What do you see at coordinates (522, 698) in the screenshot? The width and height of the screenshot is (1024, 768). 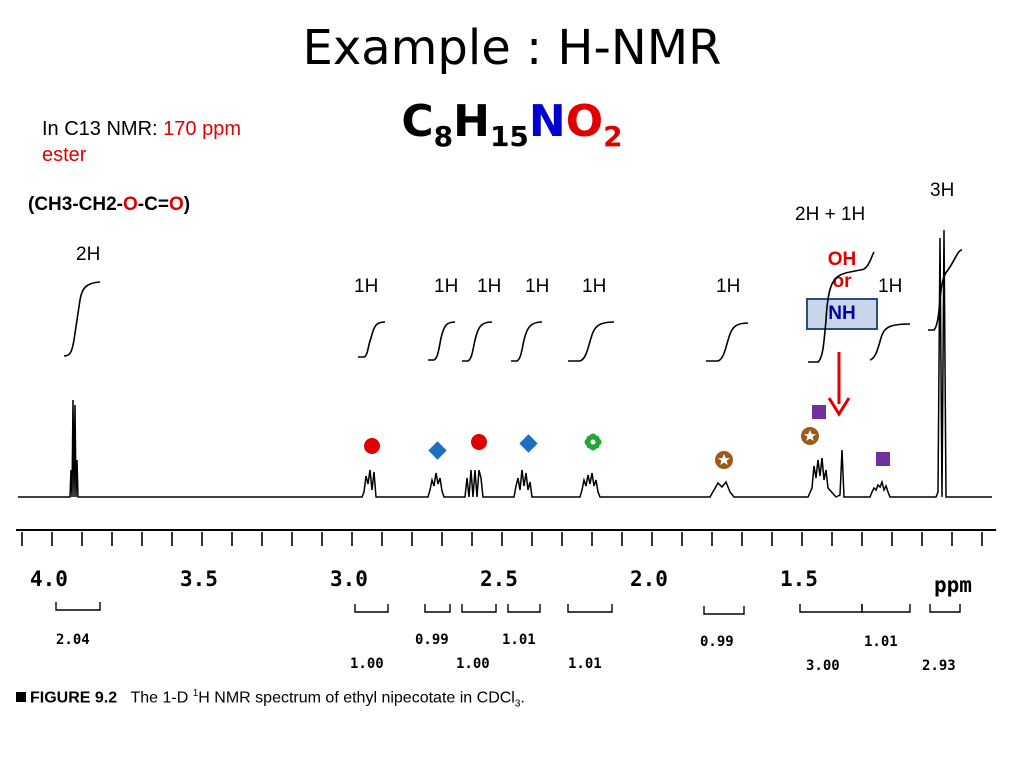 I see `caption-end: .` at bounding box center [522, 698].